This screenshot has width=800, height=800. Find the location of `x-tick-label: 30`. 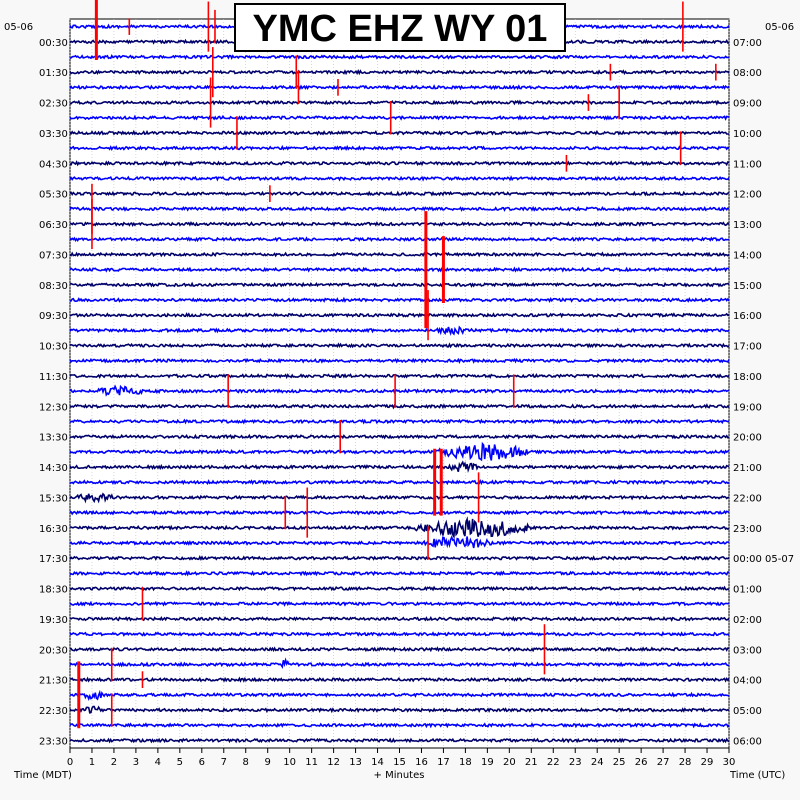

x-tick-label: 30 is located at coordinates (729, 762).